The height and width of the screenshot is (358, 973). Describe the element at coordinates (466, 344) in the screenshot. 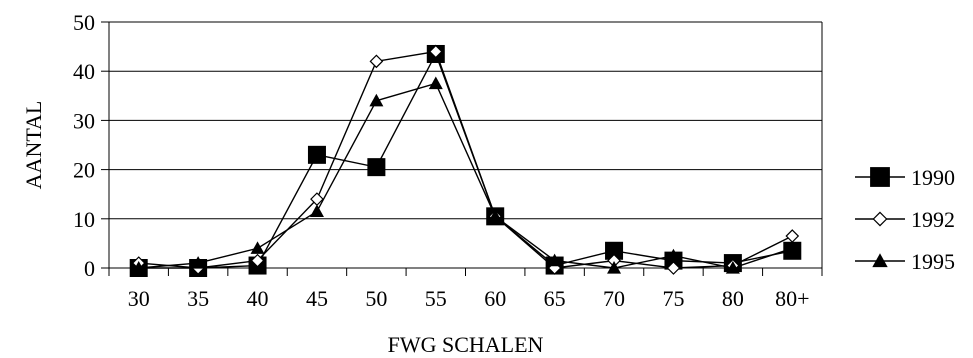

I see `x-axis-title: FWG SCHALEN` at that location.